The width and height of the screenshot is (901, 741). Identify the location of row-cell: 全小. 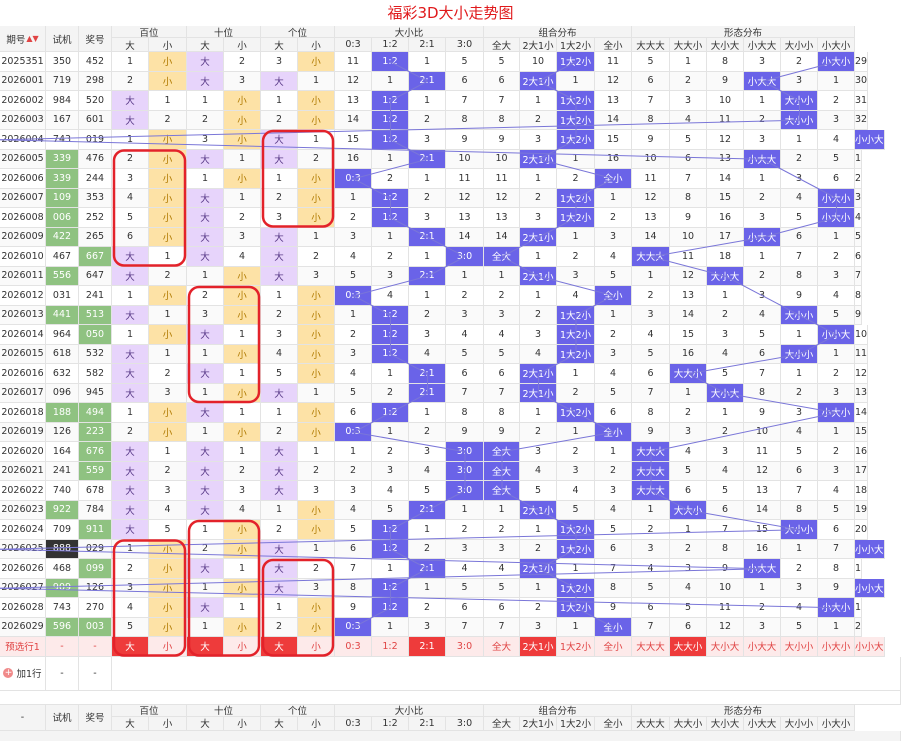
(613, 179).